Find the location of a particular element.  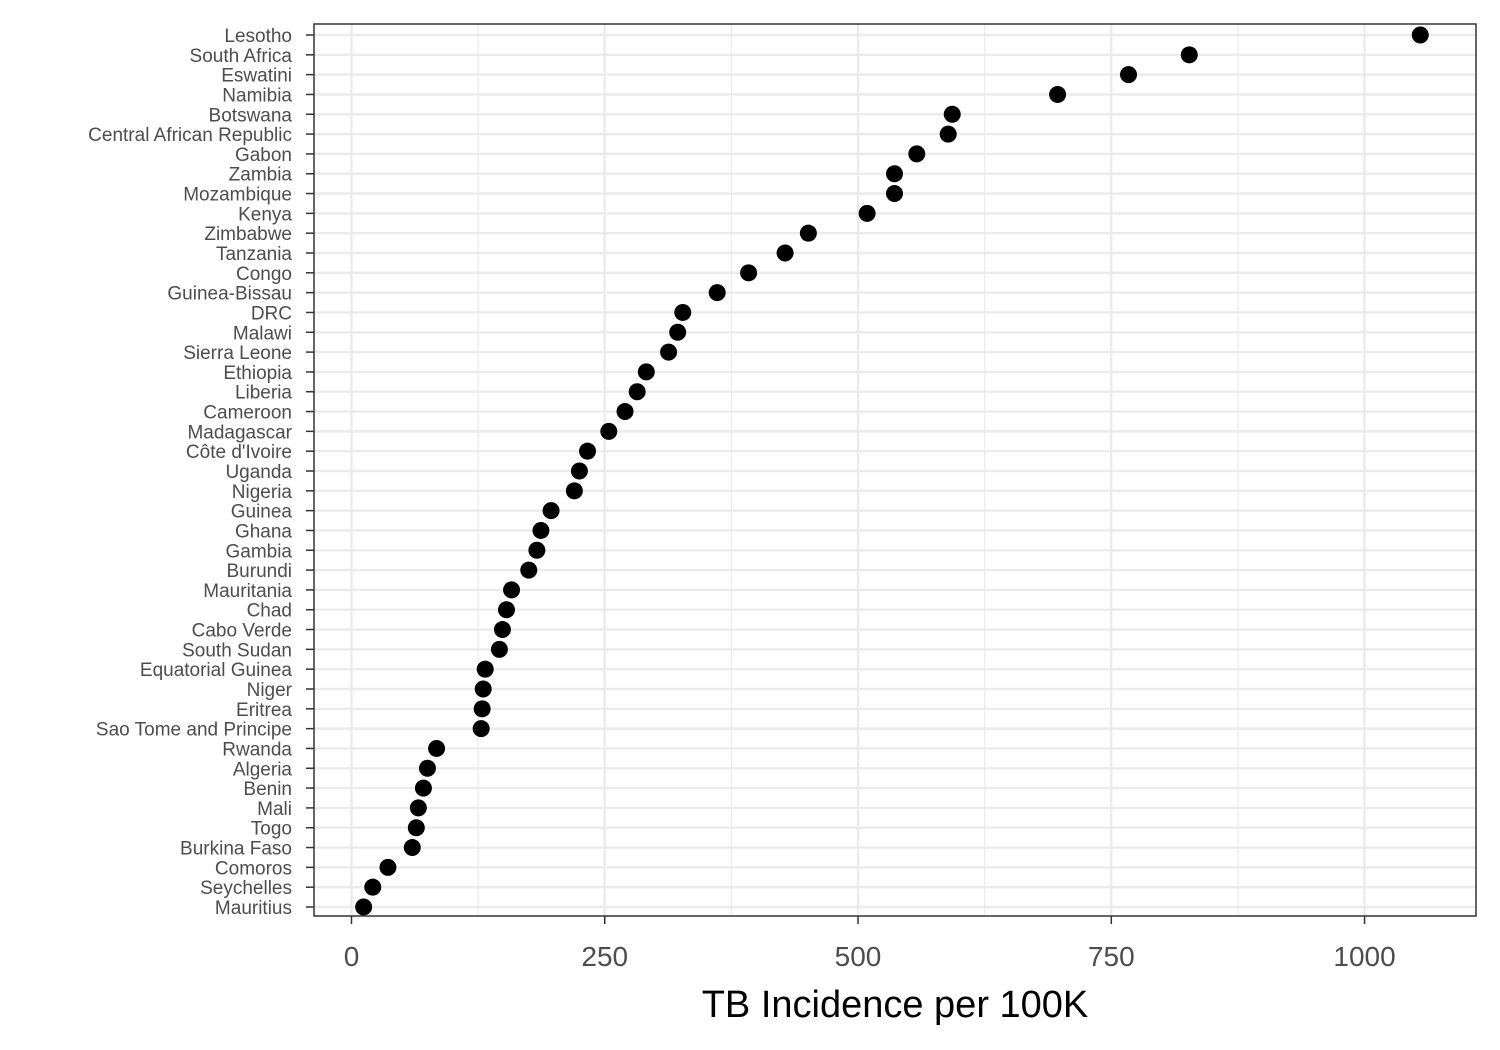

y-tick-label: Eswatini is located at coordinates (256, 76).